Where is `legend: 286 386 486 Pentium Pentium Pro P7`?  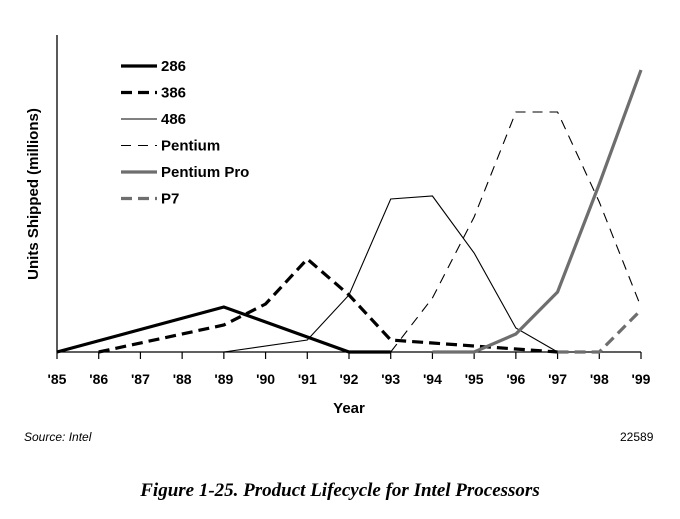
legend: 286 386 486 Pentium Pentium Pro P7 is located at coordinates (185, 133).